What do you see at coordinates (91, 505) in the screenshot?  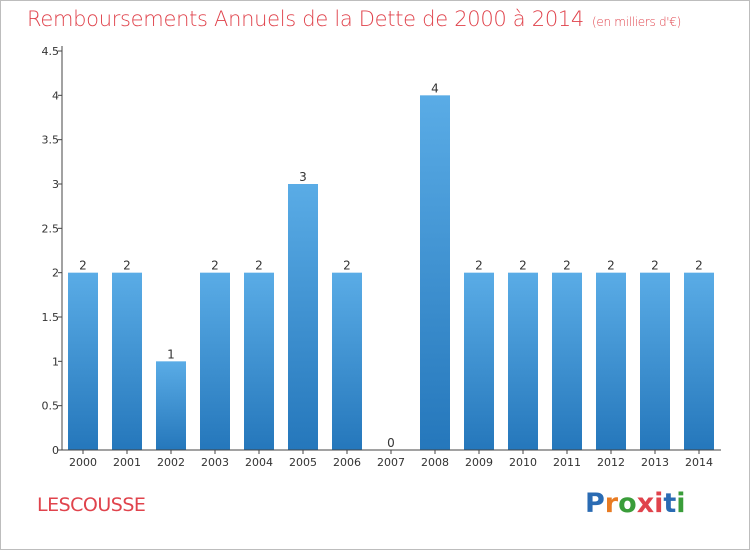 I see `place-name: LESCOUSSE` at bounding box center [91, 505].